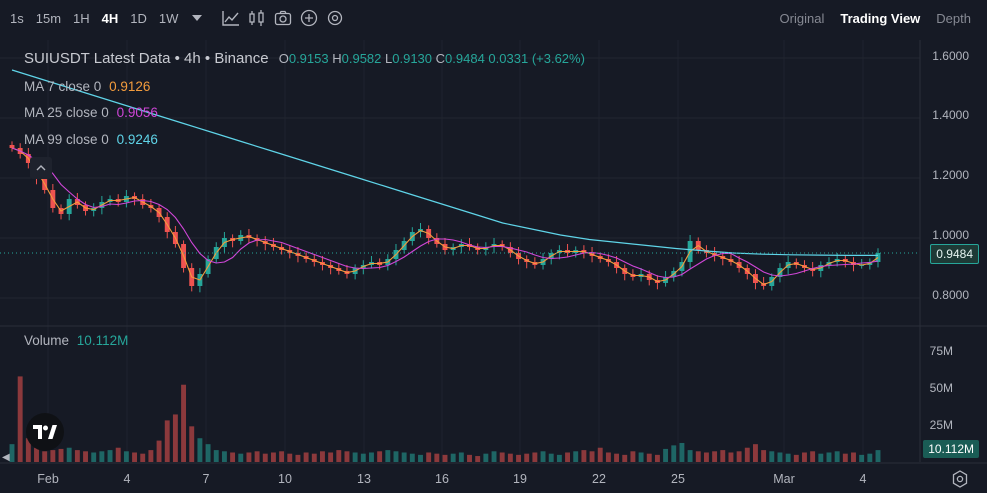 The height and width of the screenshot is (493, 987). I want to click on date-tick-7: 7, so click(206, 479).